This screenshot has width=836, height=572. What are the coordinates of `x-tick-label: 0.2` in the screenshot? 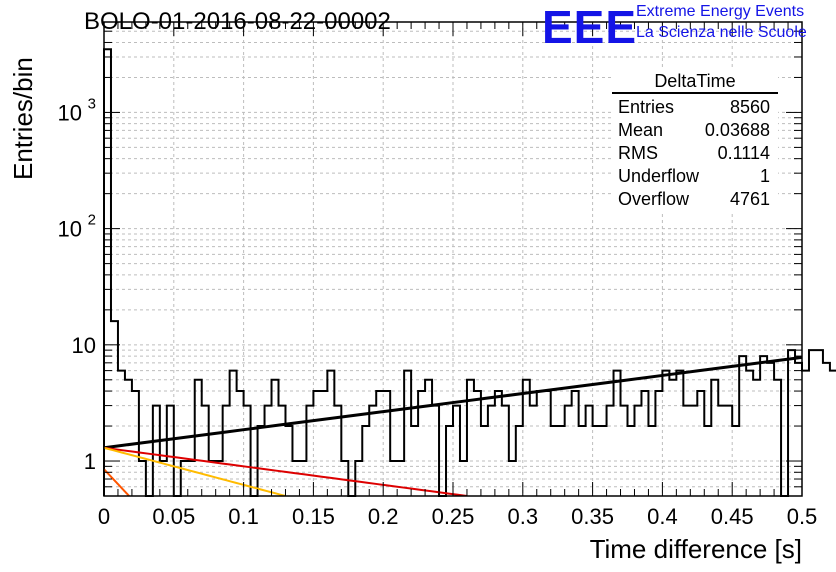 It's located at (383, 516).